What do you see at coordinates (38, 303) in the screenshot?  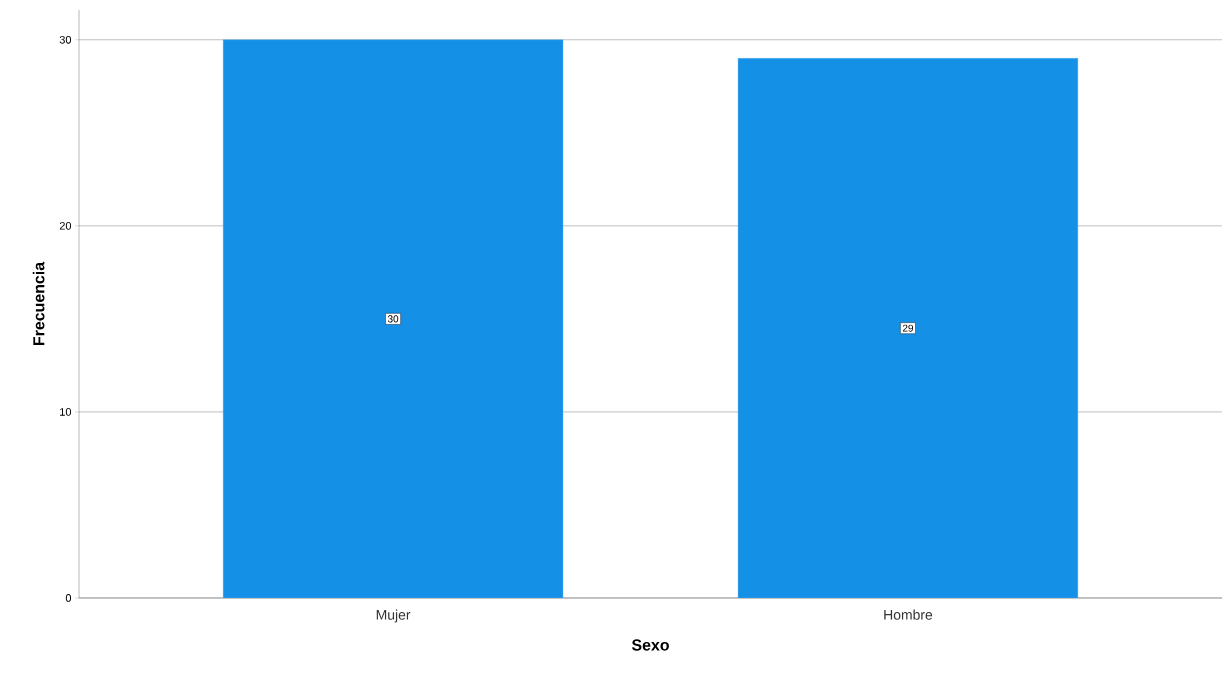 I see `y-axis-title: Frecuencia` at bounding box center [38, 303].